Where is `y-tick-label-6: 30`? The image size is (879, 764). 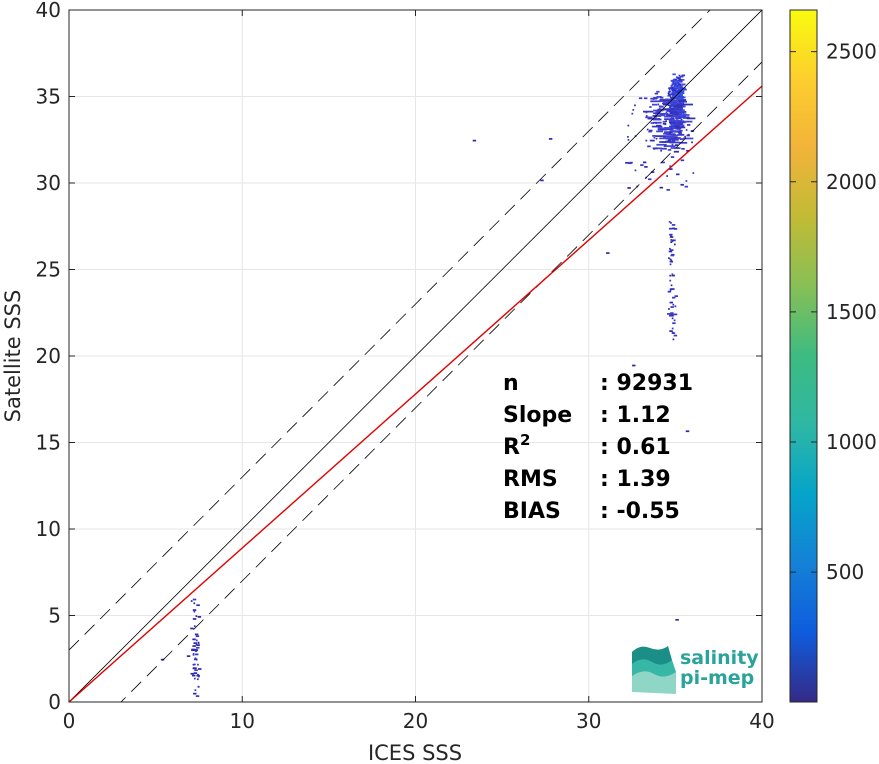
y-tick-label-6: 30 is located at coordinates (48, 183).